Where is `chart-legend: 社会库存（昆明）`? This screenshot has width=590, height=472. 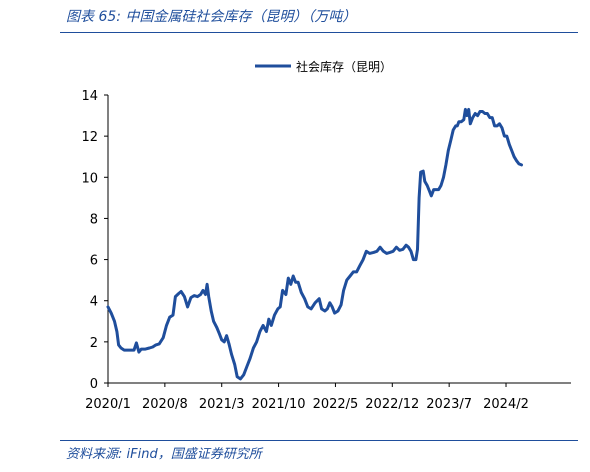 chart-legend: 社会库存（昆明） is located at coordinates (323, 66).